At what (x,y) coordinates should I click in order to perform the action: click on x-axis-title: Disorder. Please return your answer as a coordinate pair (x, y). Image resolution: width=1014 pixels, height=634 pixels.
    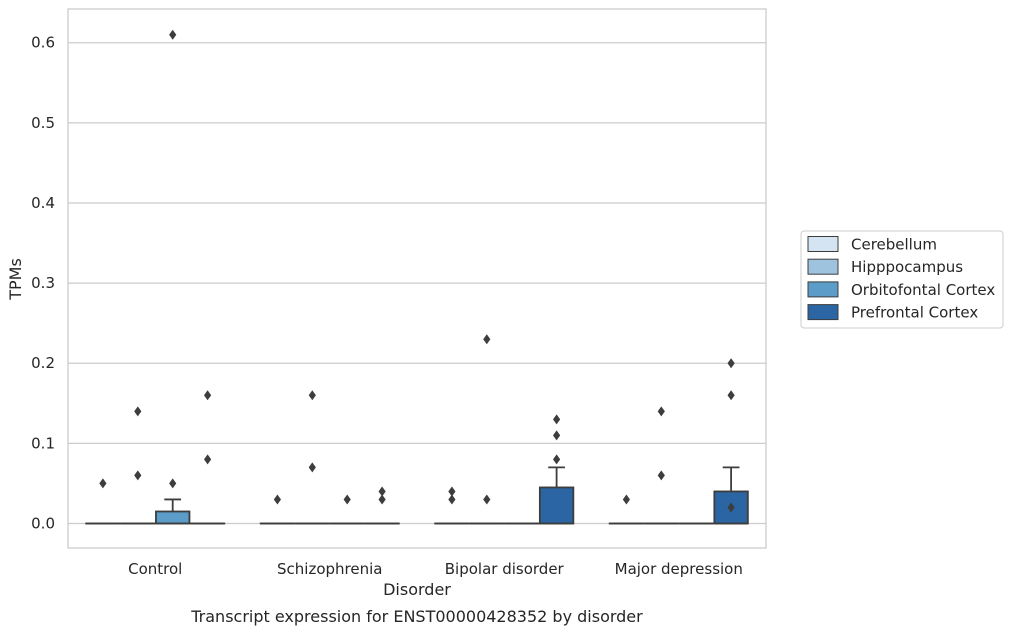
    Looking at the image, I should click on (417, 589).